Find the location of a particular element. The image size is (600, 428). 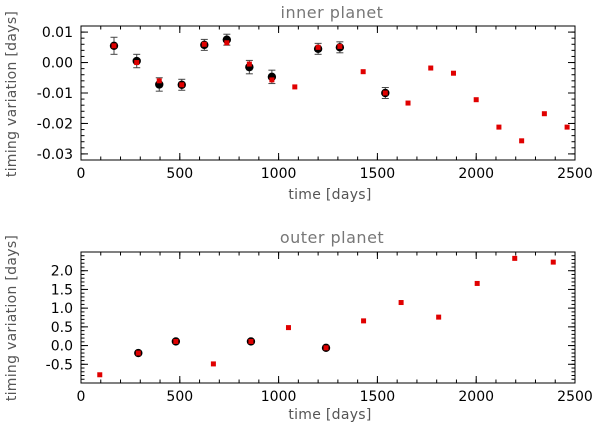

outer-planet-x-tick-label: 2500 is located at coordinates (575, 397).